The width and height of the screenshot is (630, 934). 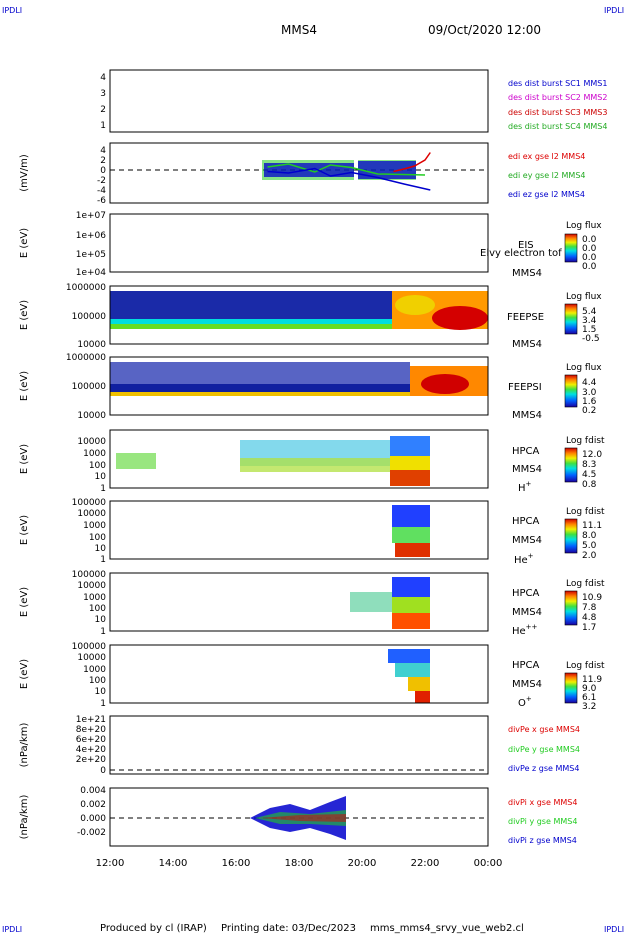 I want to click on colorbar-tick: 3.4, so click(x=589, y=321).